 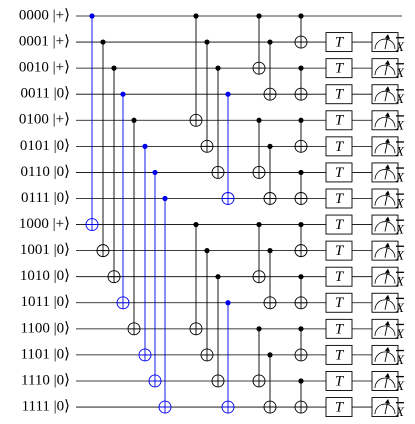 What do you see at coordinates (44, 120) in the screenshot?
I see `wire-label: 0100 |+⟩` at bounding box center [44, 120].